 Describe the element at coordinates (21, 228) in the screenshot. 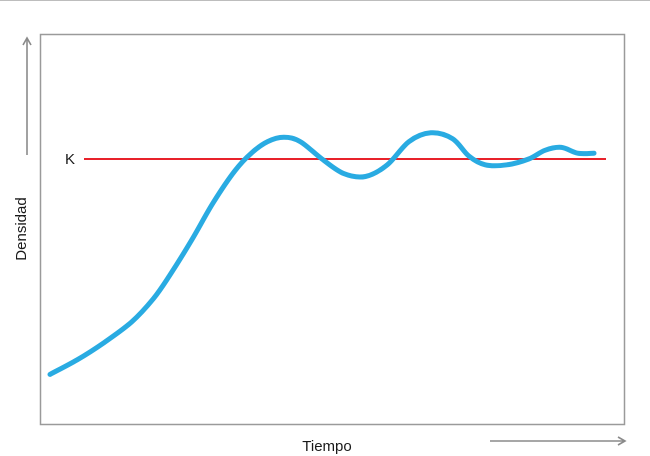

I see `y-axis-label: Densidad` at that location.